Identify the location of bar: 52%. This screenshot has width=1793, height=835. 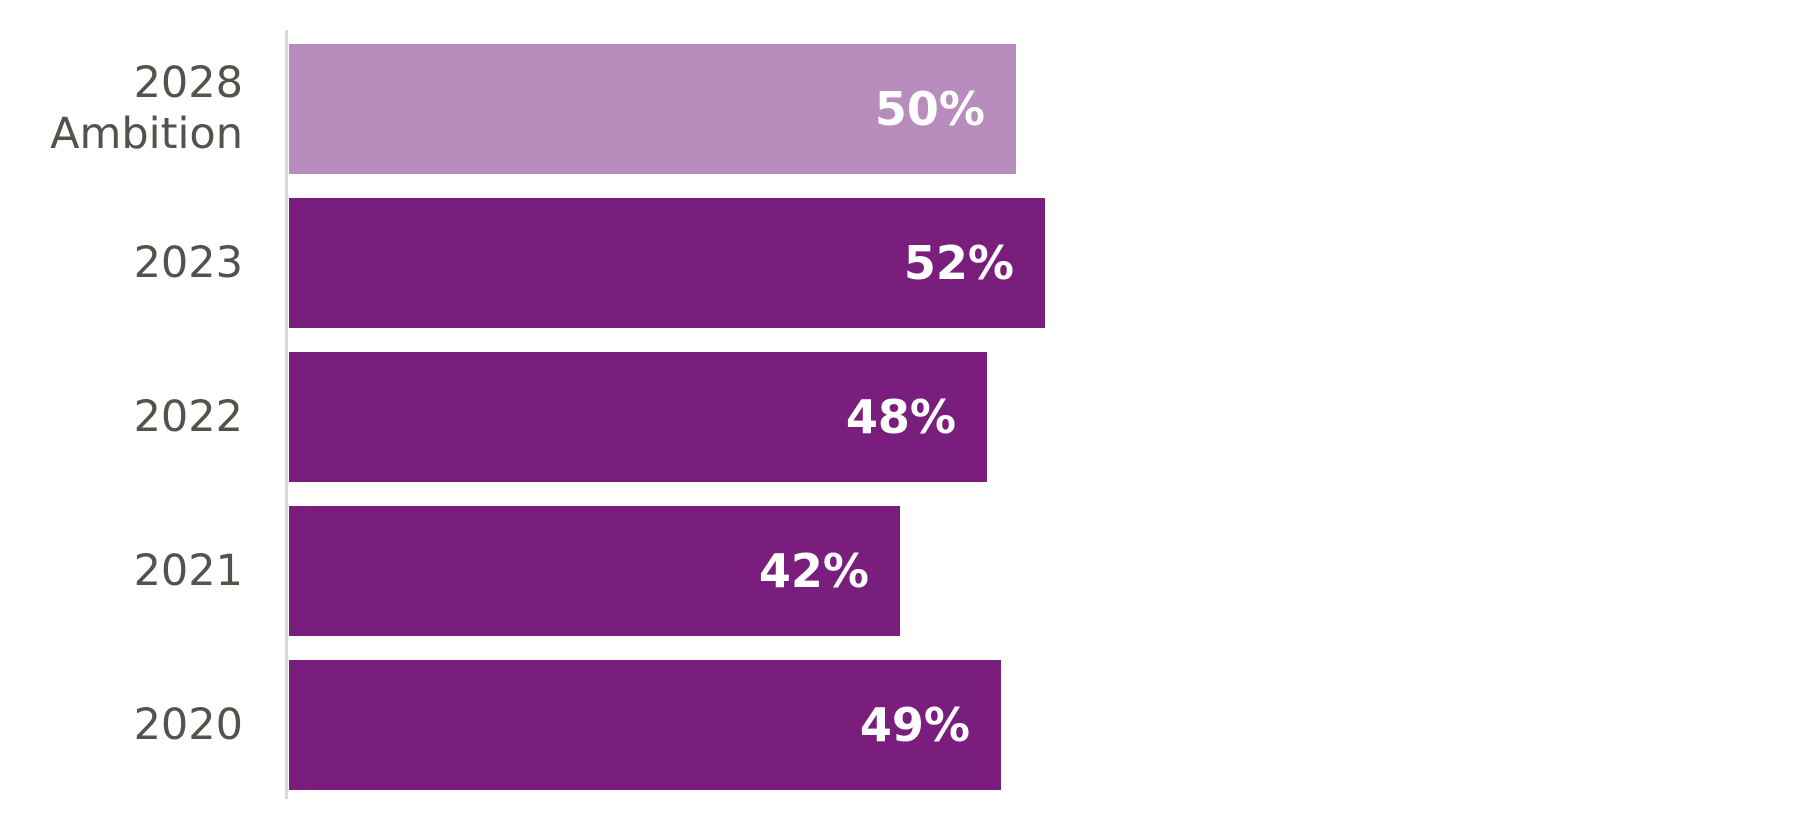
(667, 263).